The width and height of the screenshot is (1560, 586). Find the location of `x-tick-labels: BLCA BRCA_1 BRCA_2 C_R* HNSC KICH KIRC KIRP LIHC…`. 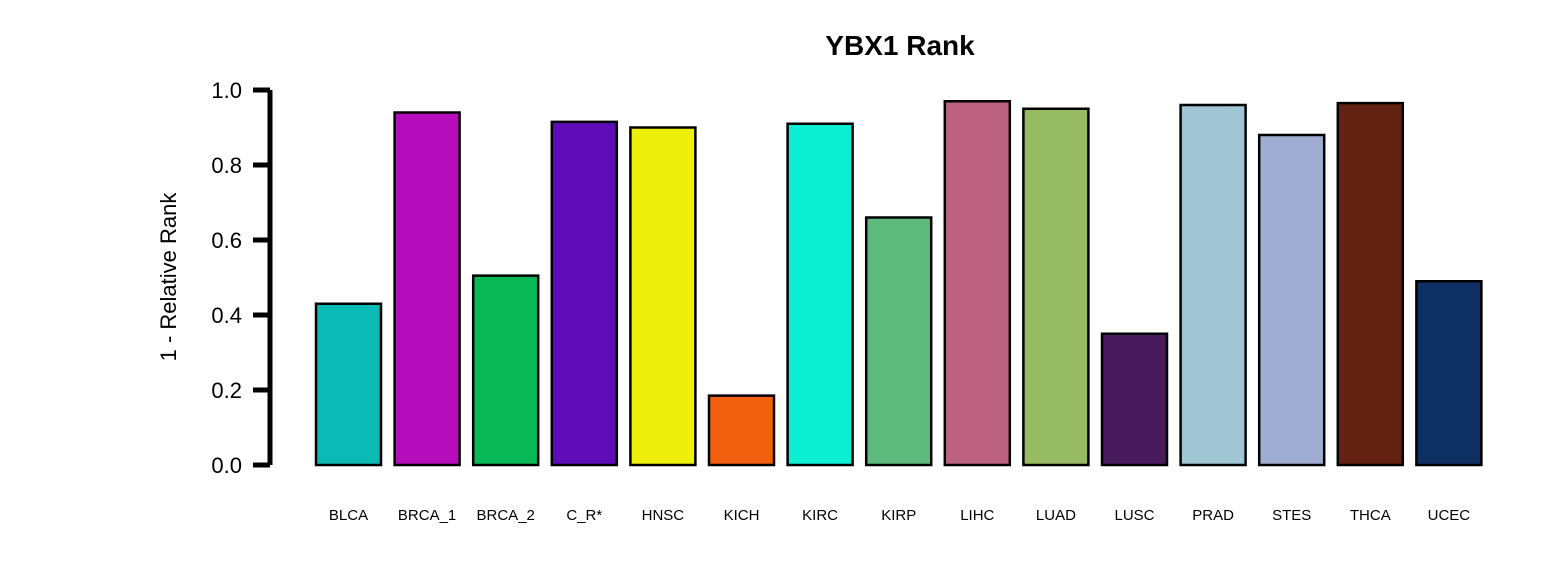

x-tick-labels: BLCA BRCA_1 BRCA_2 C_R* HNSC KICH KIRC KIRP LIHC… is located at coordinates (899, 515).